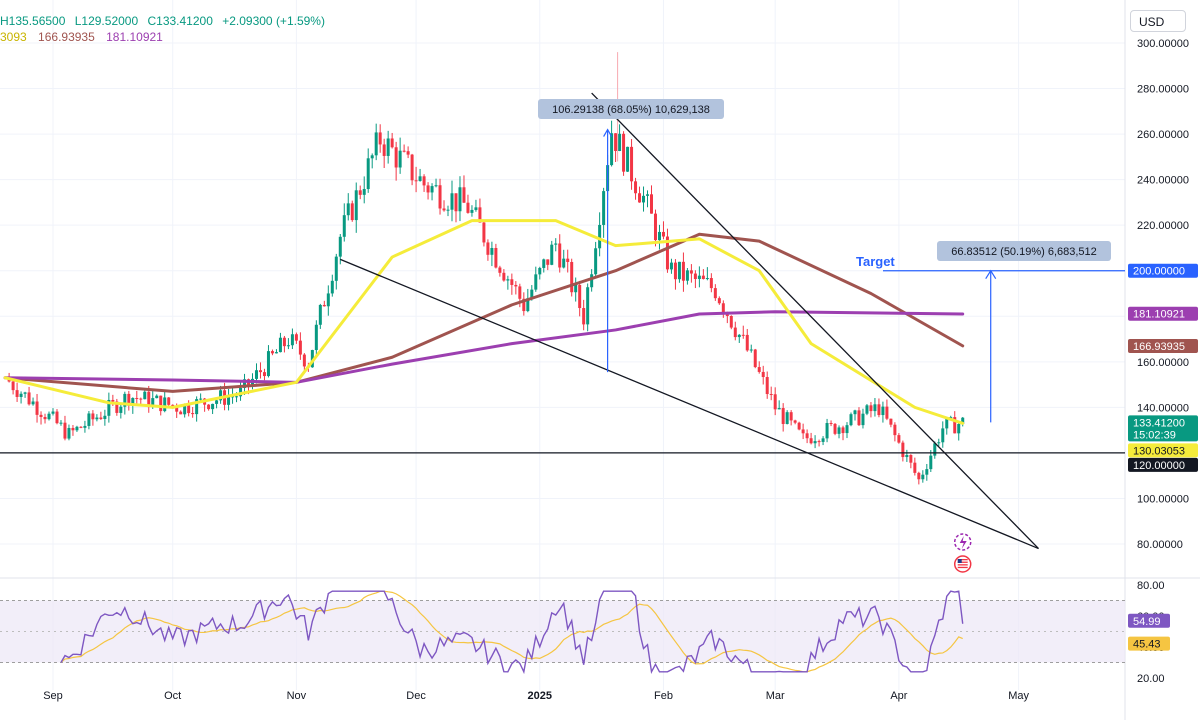  Describe the element at coordinates (631, 109) in the screenshot. I see `measure-label-1: 106.29138 (68.05%) 10,629,138` at that location.